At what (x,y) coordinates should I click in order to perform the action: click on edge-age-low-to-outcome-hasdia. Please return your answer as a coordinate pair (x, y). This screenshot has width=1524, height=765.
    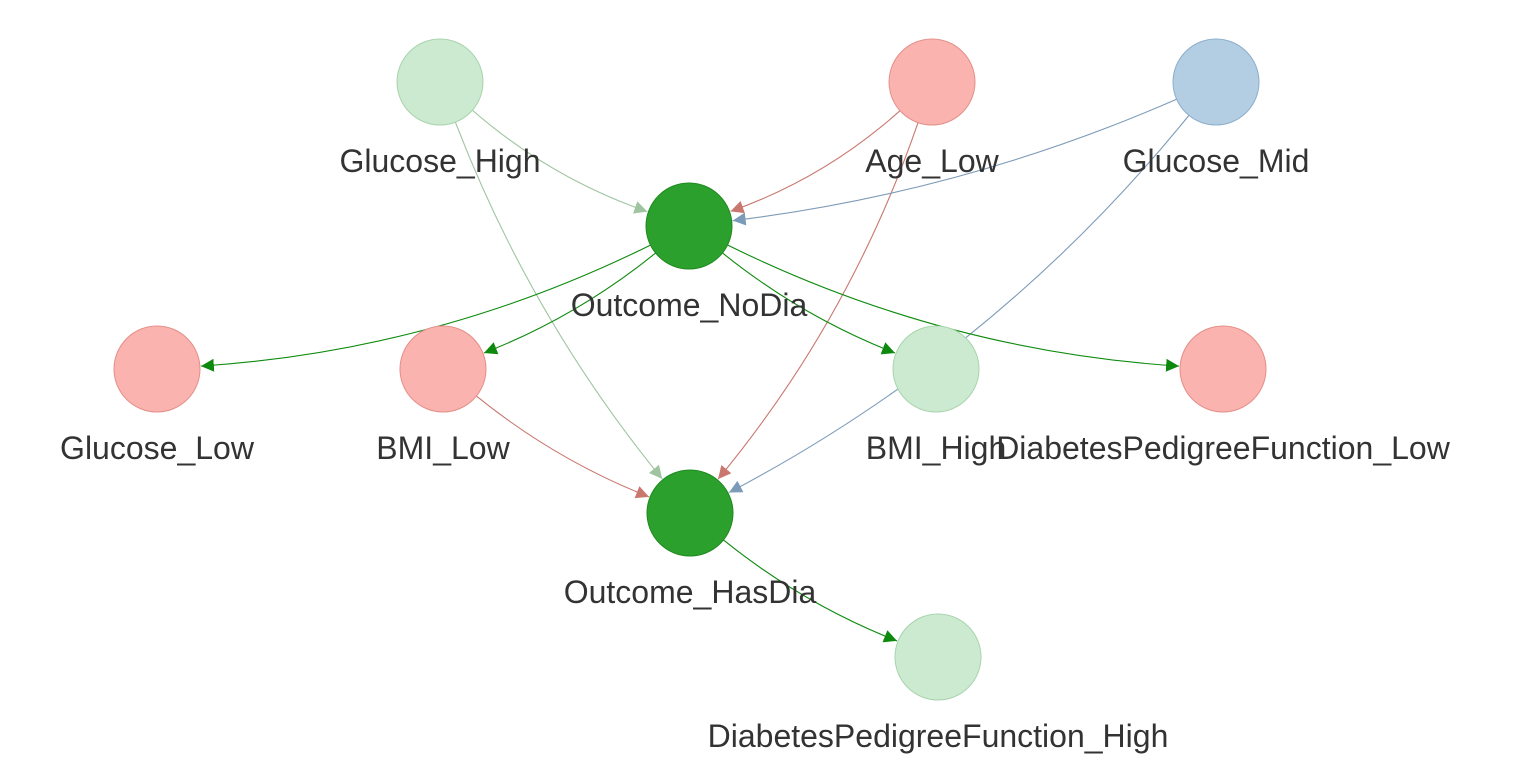
    Looking at the image, I should click on (818, 301).